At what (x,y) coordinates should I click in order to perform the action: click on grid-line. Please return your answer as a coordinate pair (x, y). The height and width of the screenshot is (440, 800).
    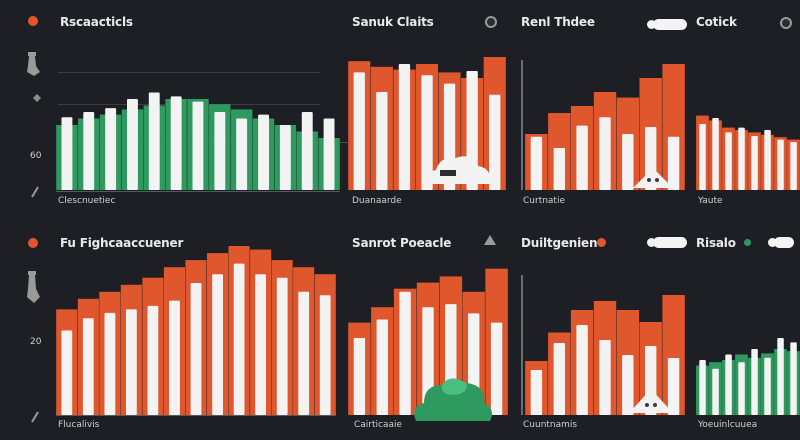
    Looking at the image, I should click on (189, 72).